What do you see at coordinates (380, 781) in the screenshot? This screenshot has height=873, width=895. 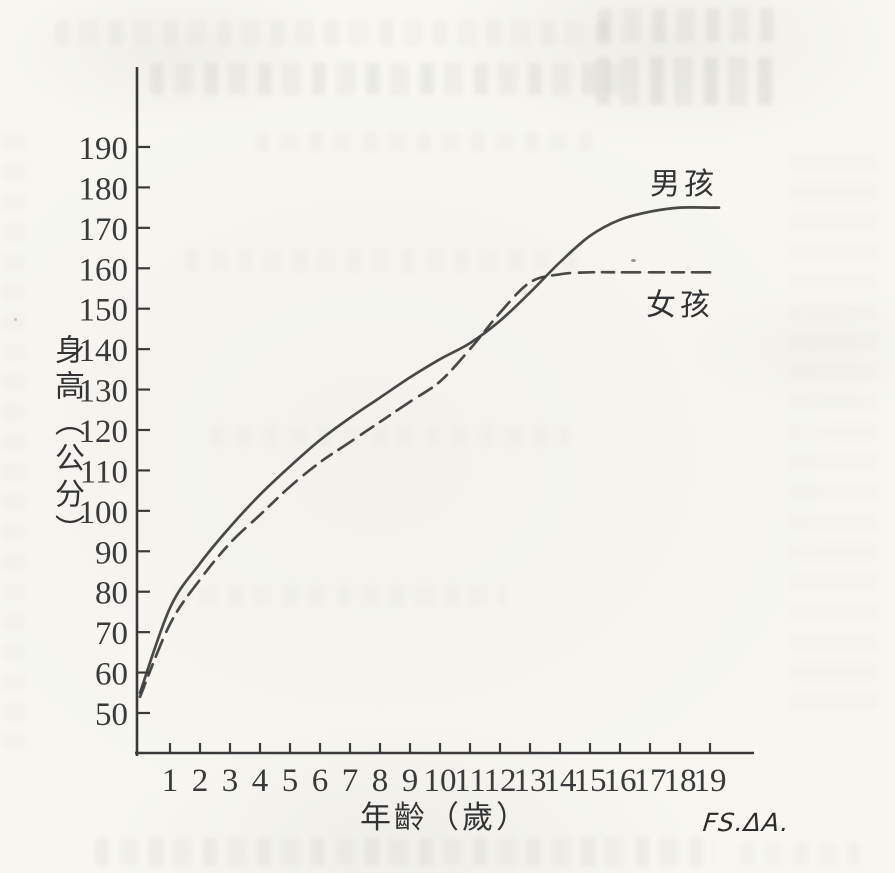 I see `x-tick-label: 8` at bounding box center [380, 781].